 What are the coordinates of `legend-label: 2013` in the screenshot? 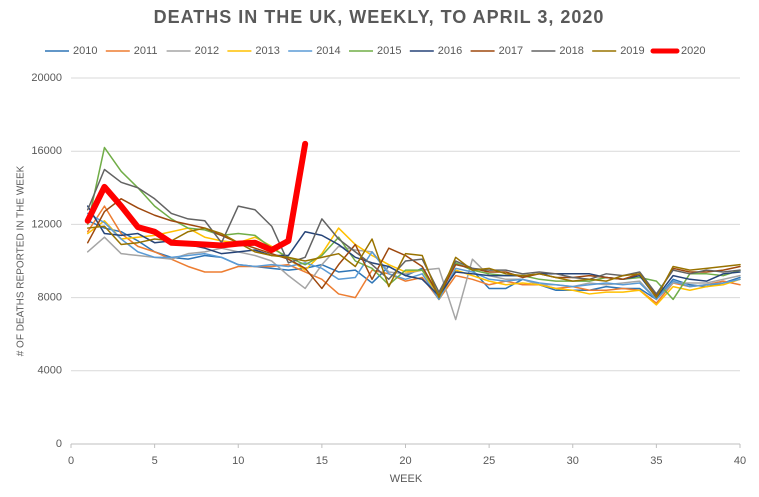 It's located at (267, 51).